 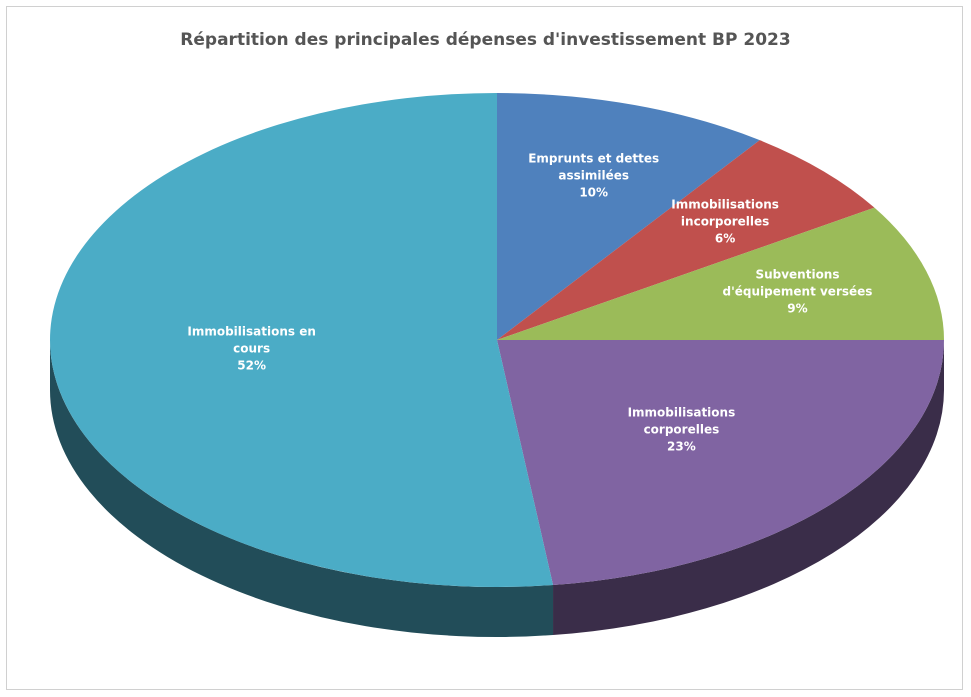 I want to click on category-label: Immobilisations en cours, so click(x=251, y=340).